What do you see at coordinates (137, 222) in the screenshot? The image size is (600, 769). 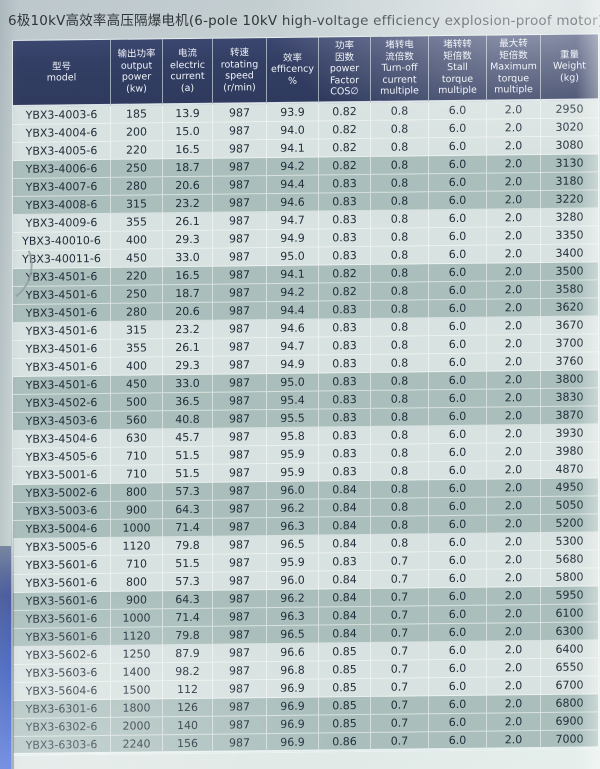 I see `cell-output-power: 355` at bounding box center [137, 222].